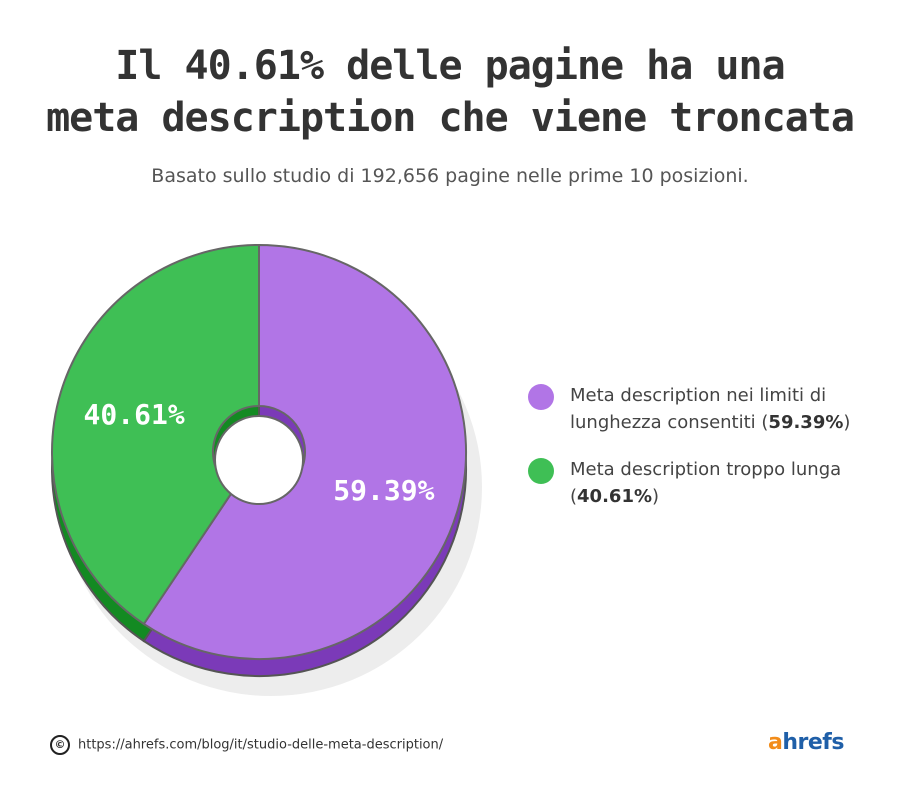 This screenshot has height=804, width=900. What do you see at coordinates (813, 742) in the screenshot?
I see `logo-text: hrefs` at bounding box center [813, 742].